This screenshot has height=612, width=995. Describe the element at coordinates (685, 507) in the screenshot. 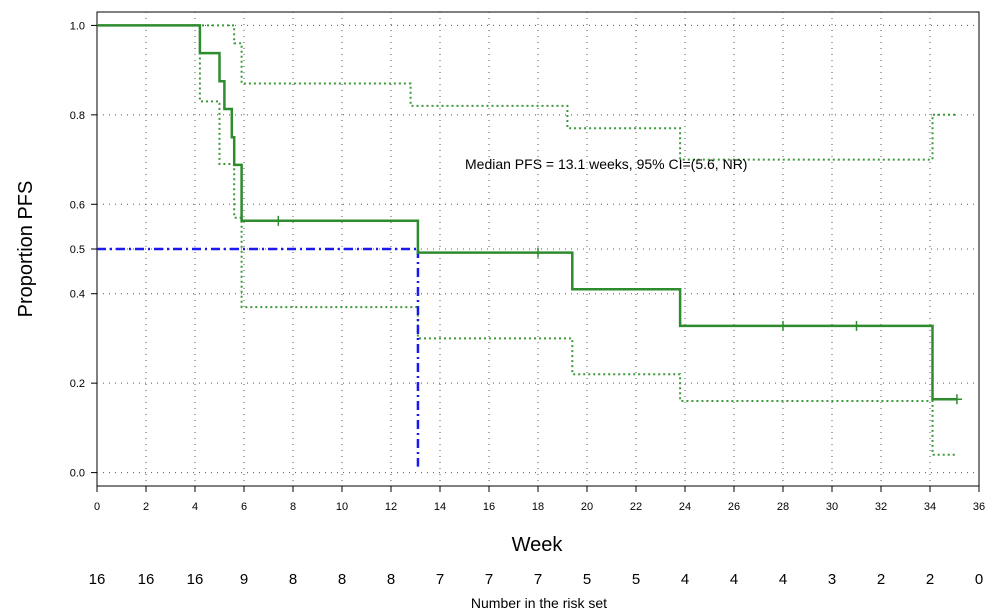

I see `x-tick-label-24: 24` at that location.